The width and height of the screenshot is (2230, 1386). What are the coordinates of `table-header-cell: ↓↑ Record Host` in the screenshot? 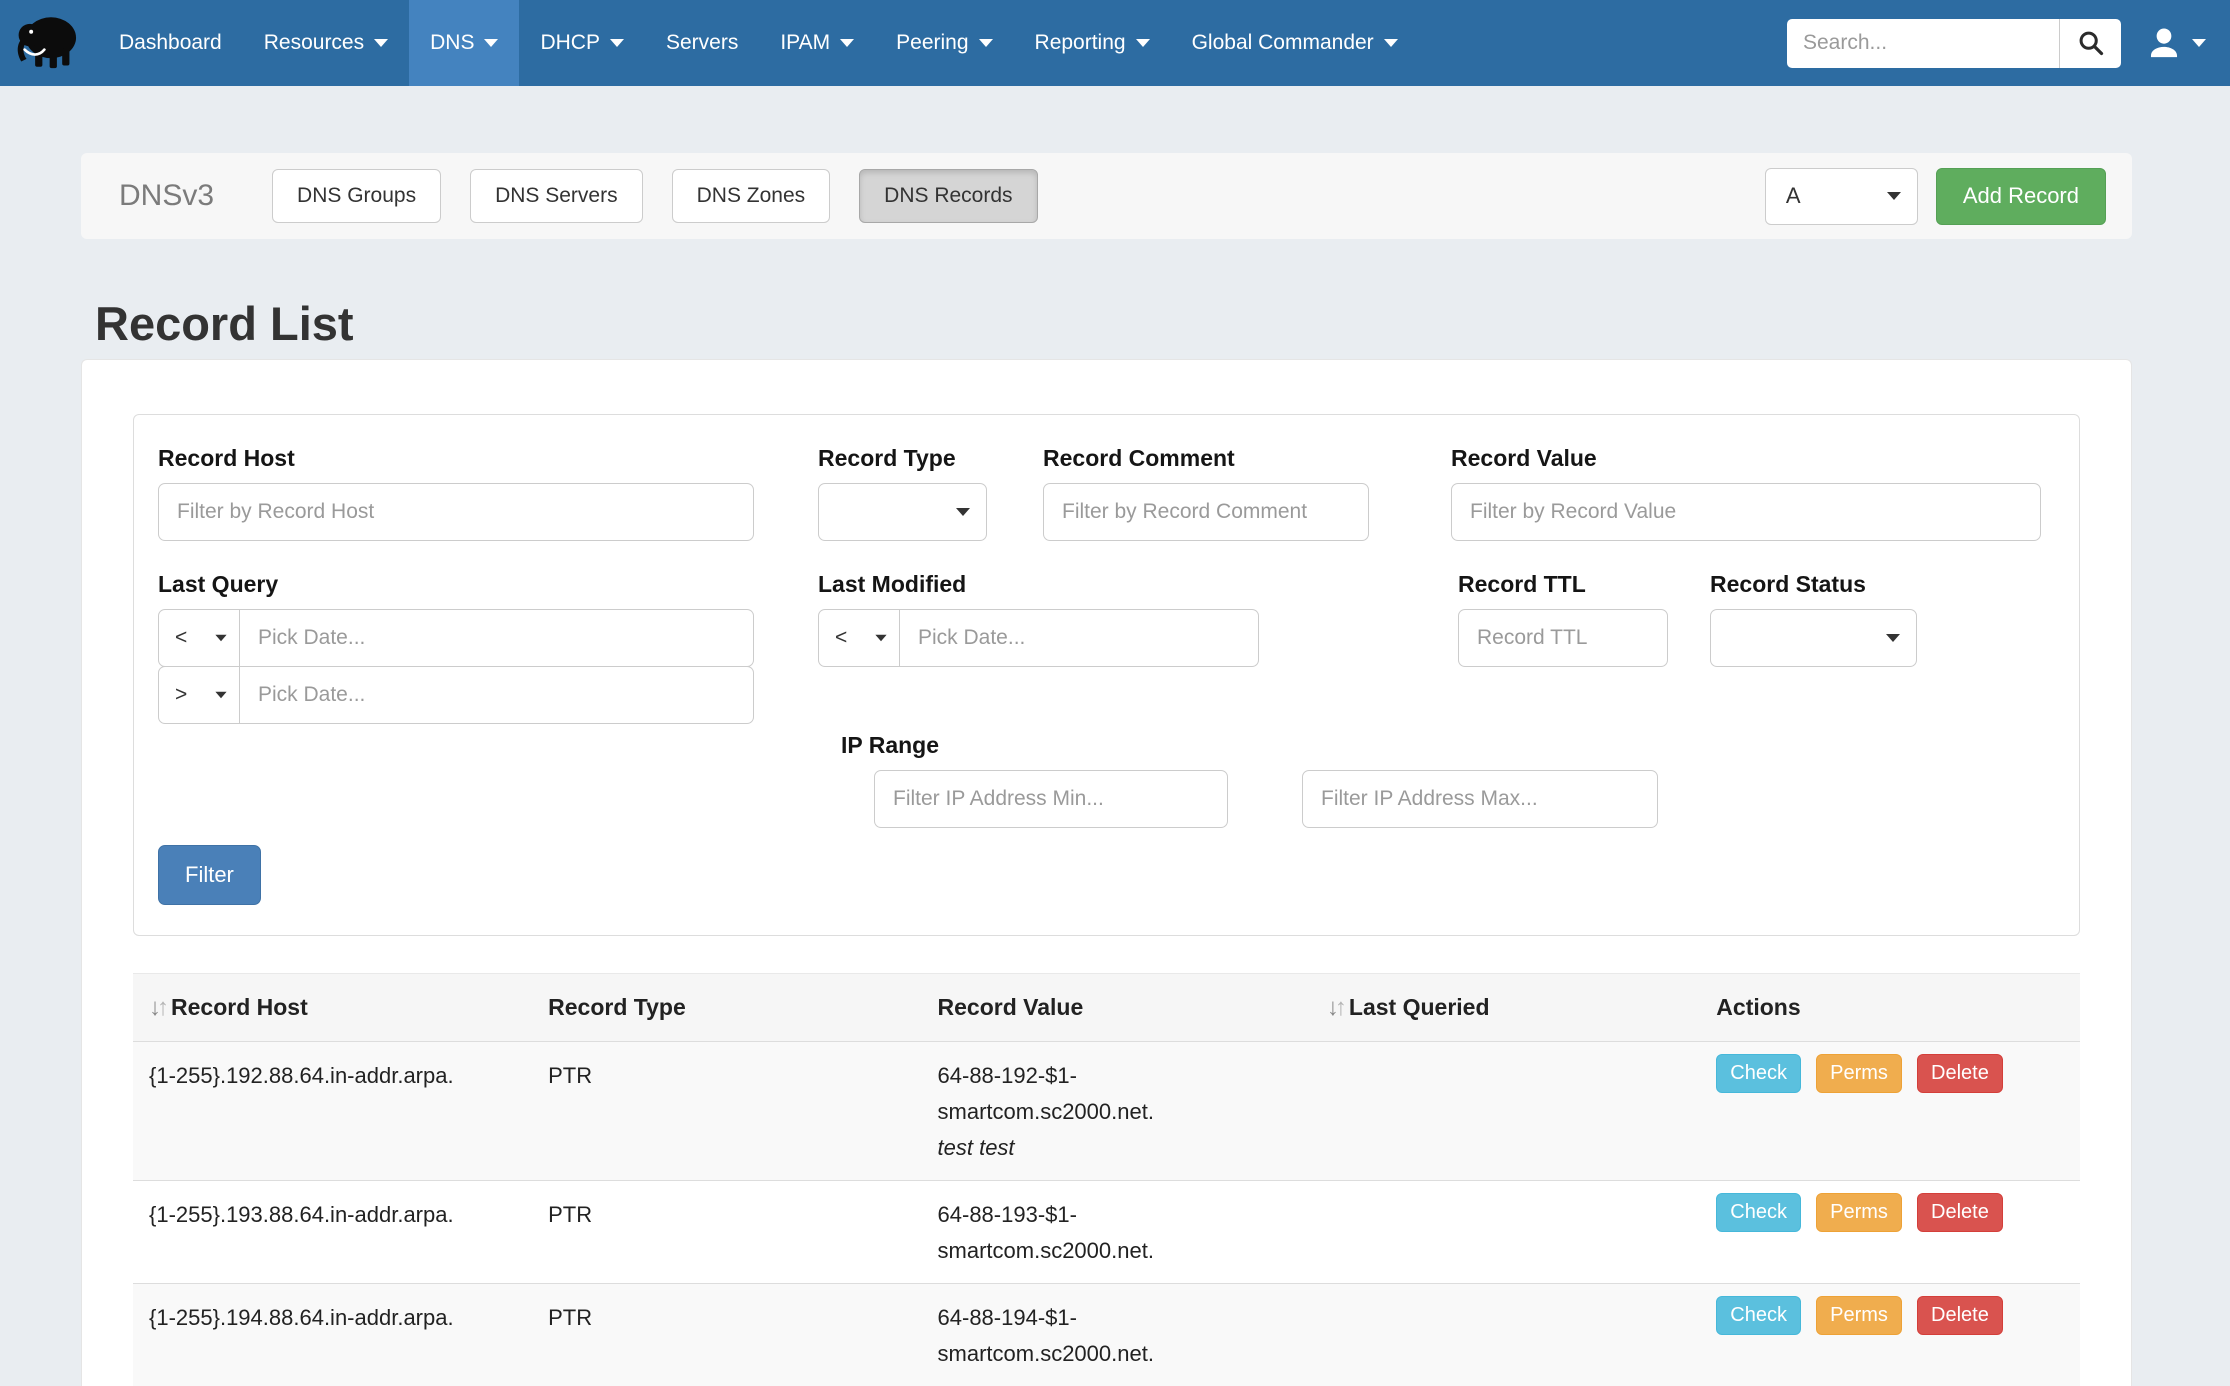 It's located at (333, 1007).